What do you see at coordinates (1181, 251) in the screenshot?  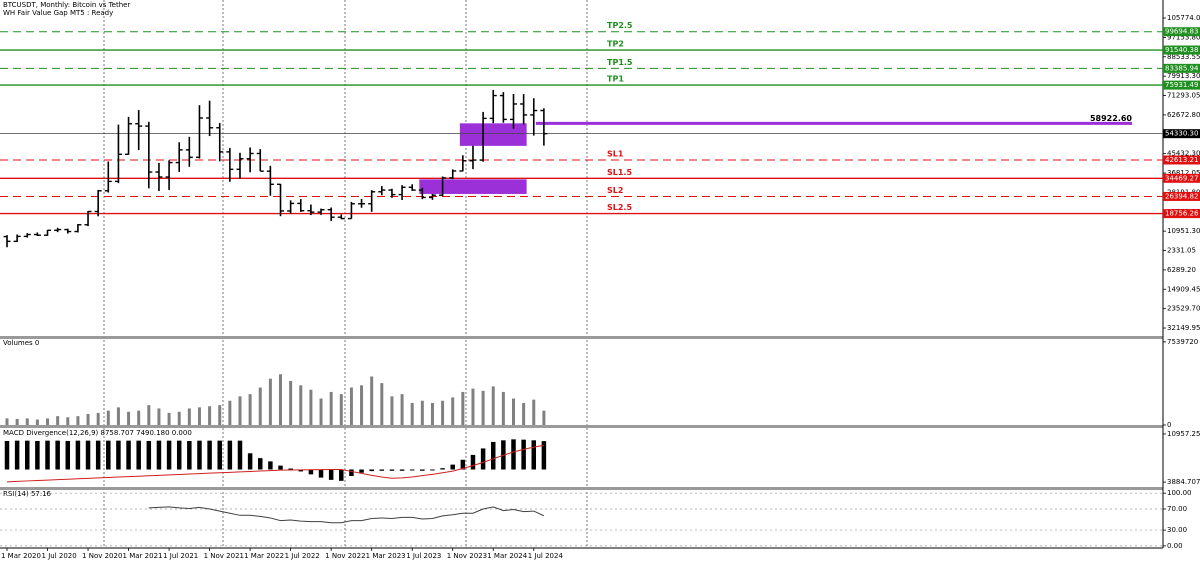 I see `y-tick-label: 2331.05` at bounding box center [1181, 251].